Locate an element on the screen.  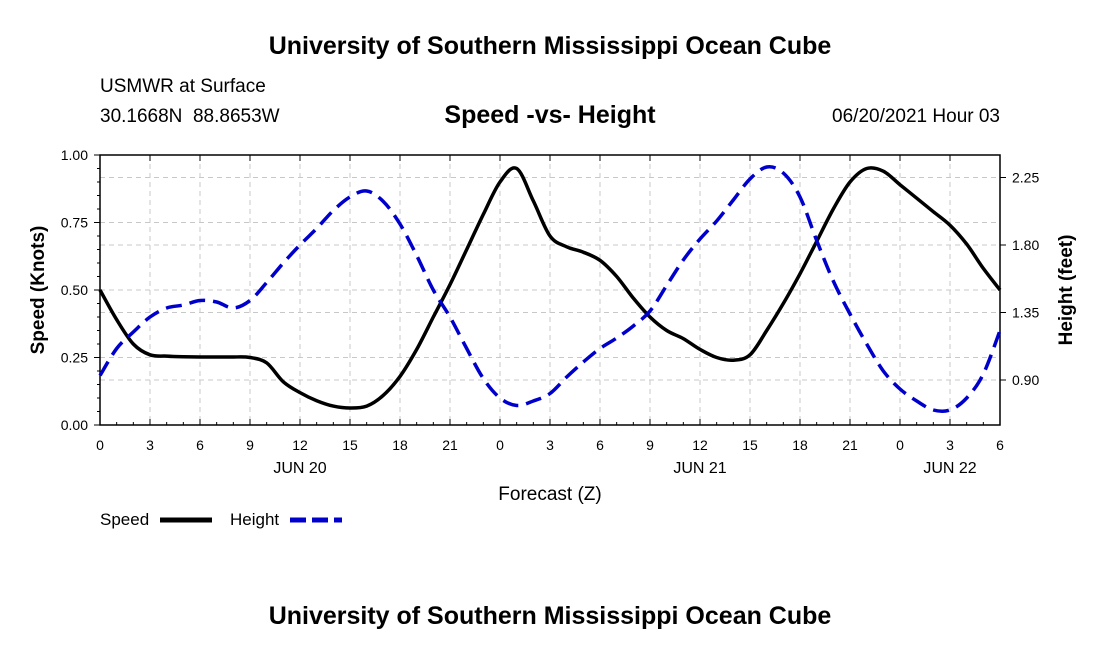
timestamp: 06/20/2021 Hour 03 is located at coordinates (916, 116).